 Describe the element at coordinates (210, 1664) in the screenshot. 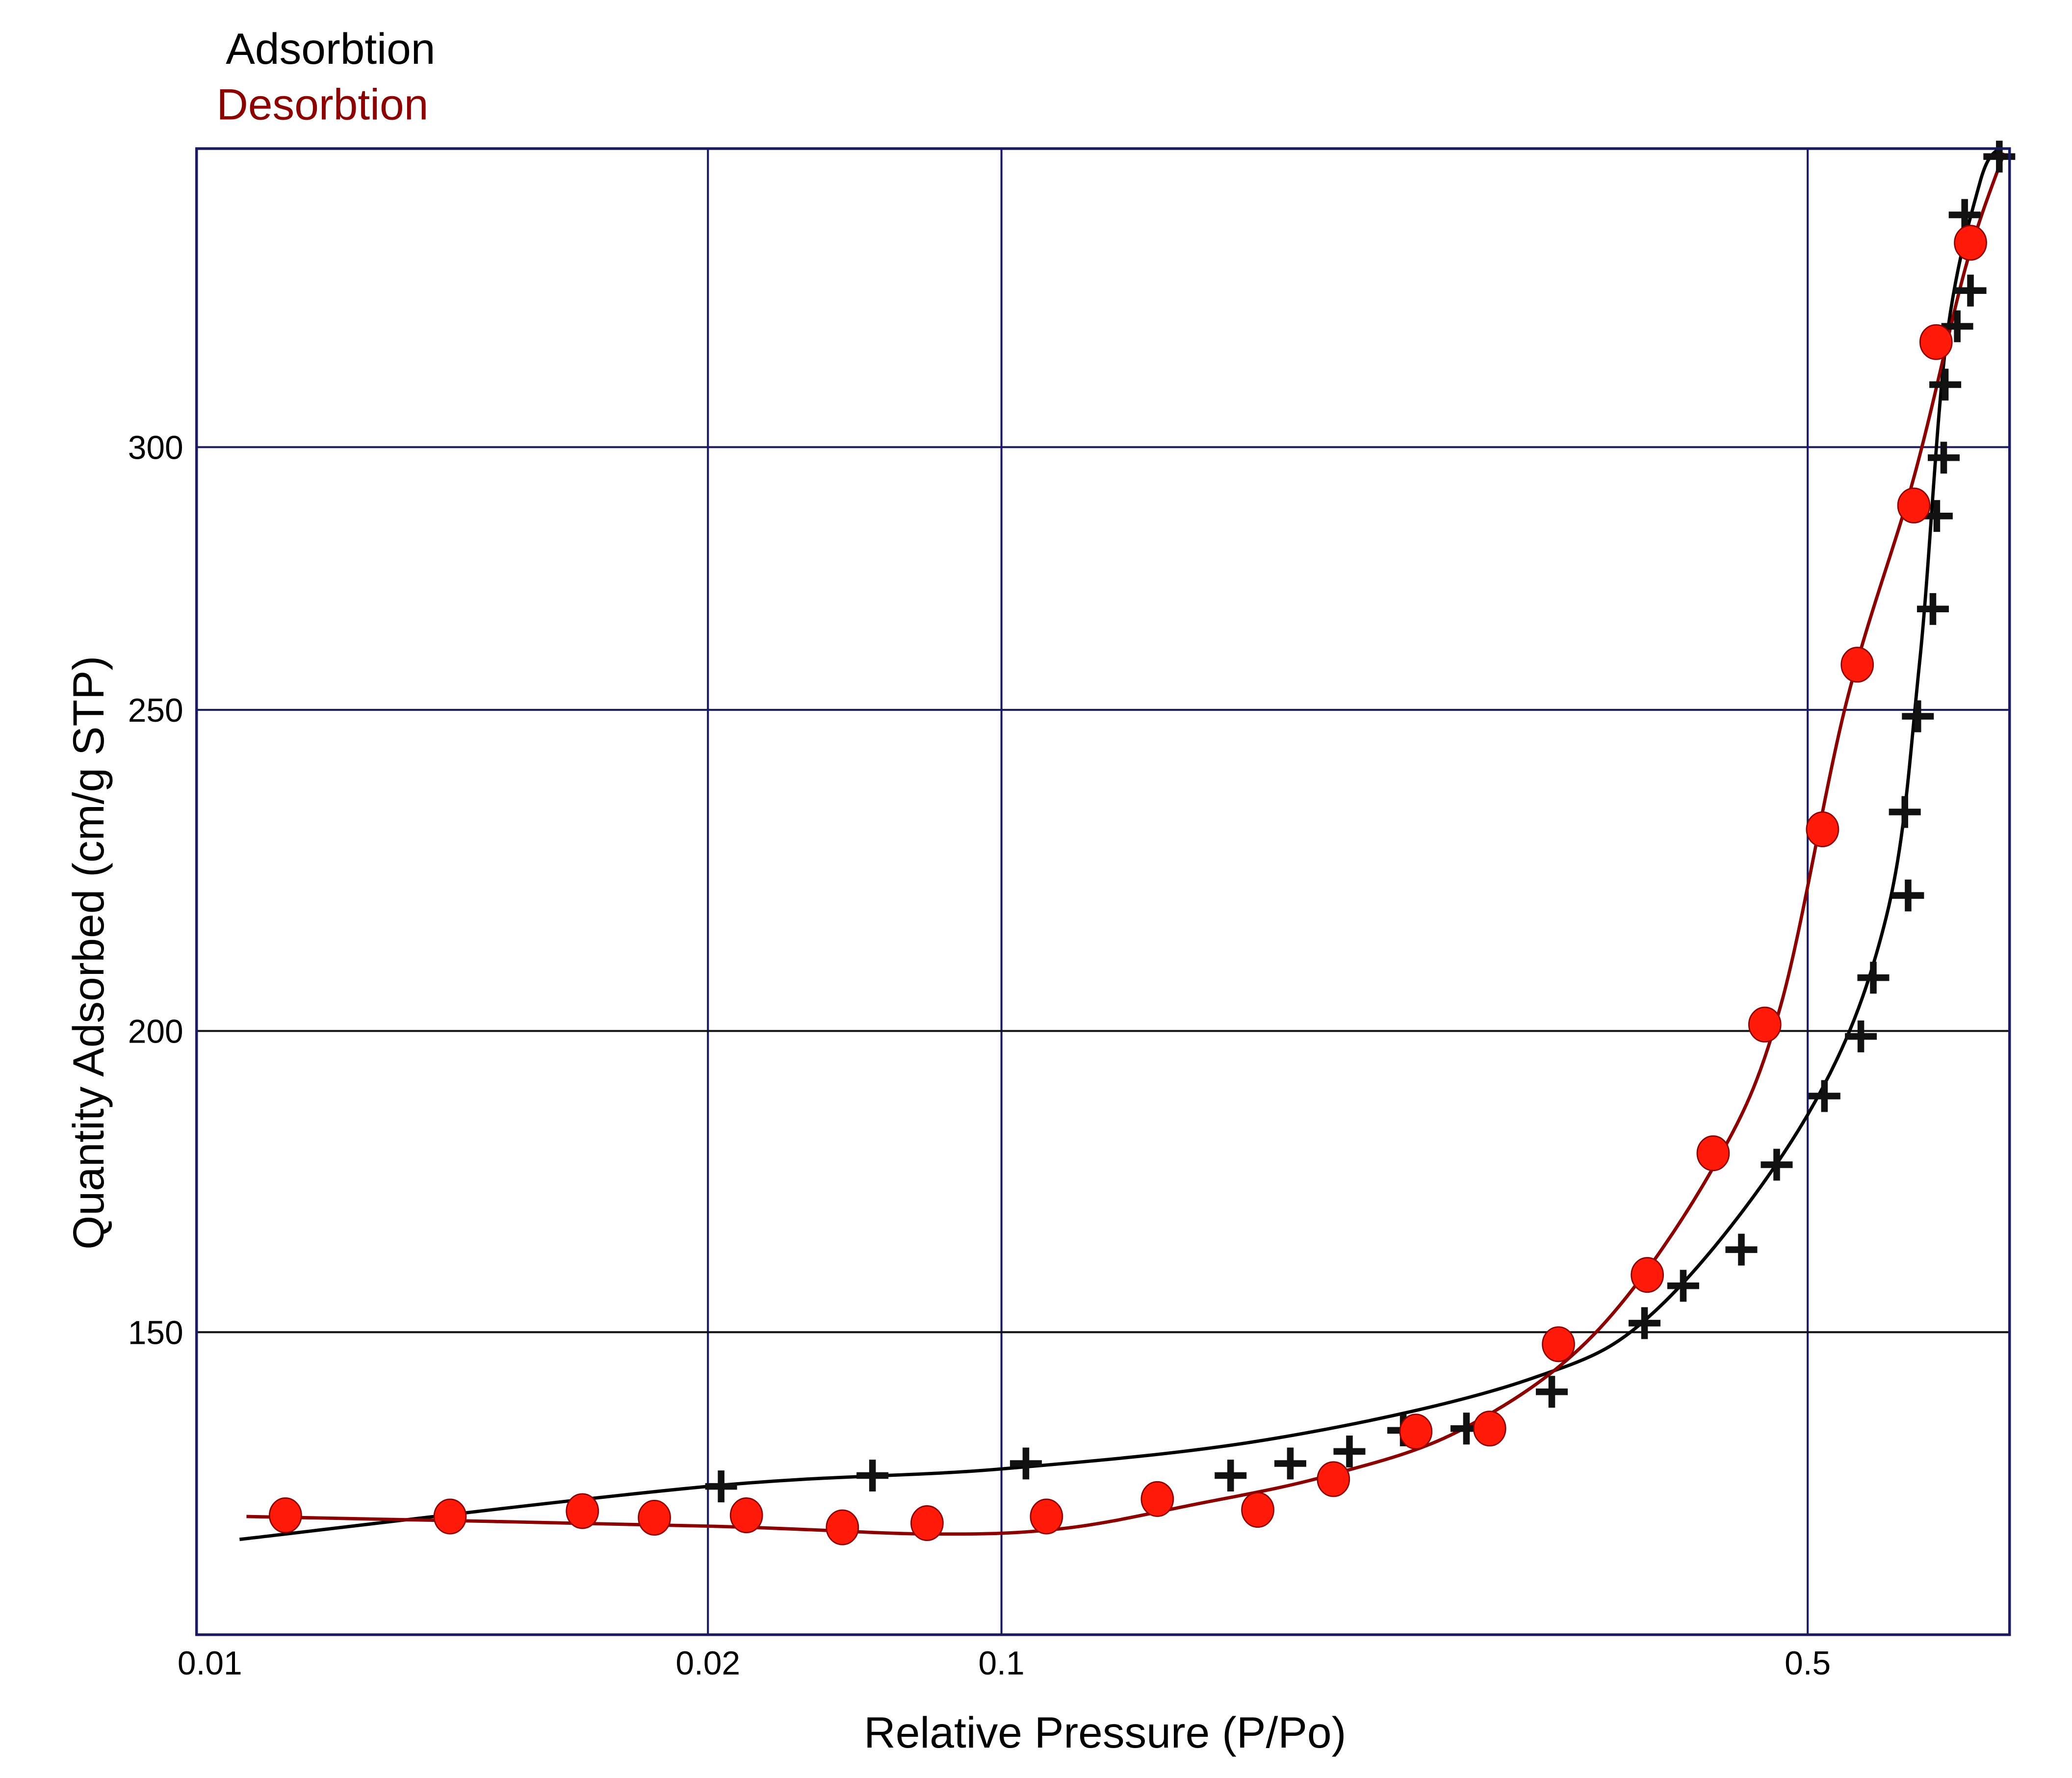

I see `x-tick-label: 0.01` at that location.